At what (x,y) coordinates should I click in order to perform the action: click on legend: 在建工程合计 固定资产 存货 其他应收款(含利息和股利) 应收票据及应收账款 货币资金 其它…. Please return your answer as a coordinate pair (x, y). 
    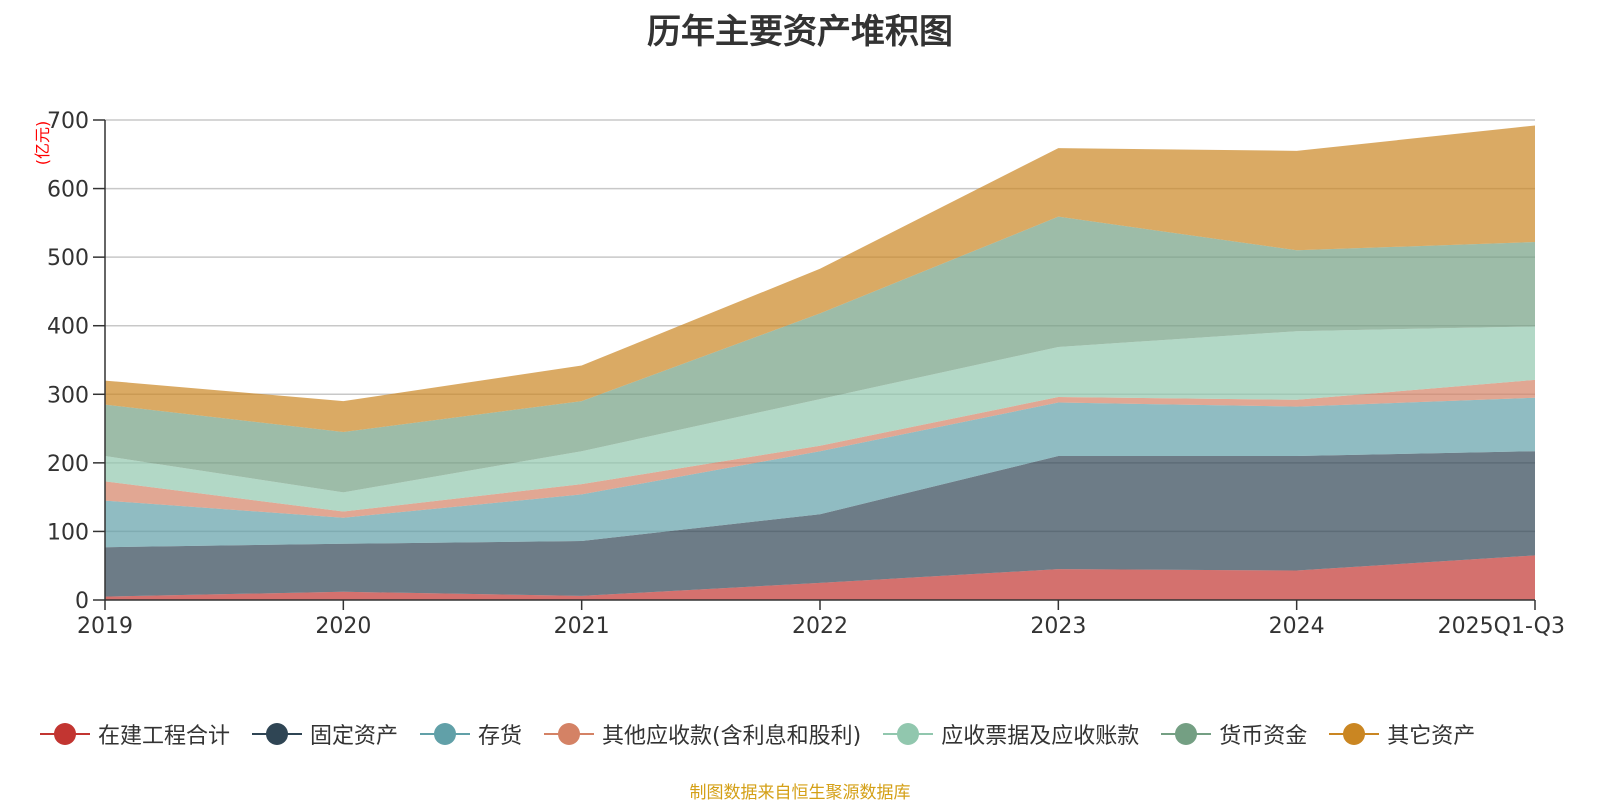
    Looking at the image, I should click on (820, 734).